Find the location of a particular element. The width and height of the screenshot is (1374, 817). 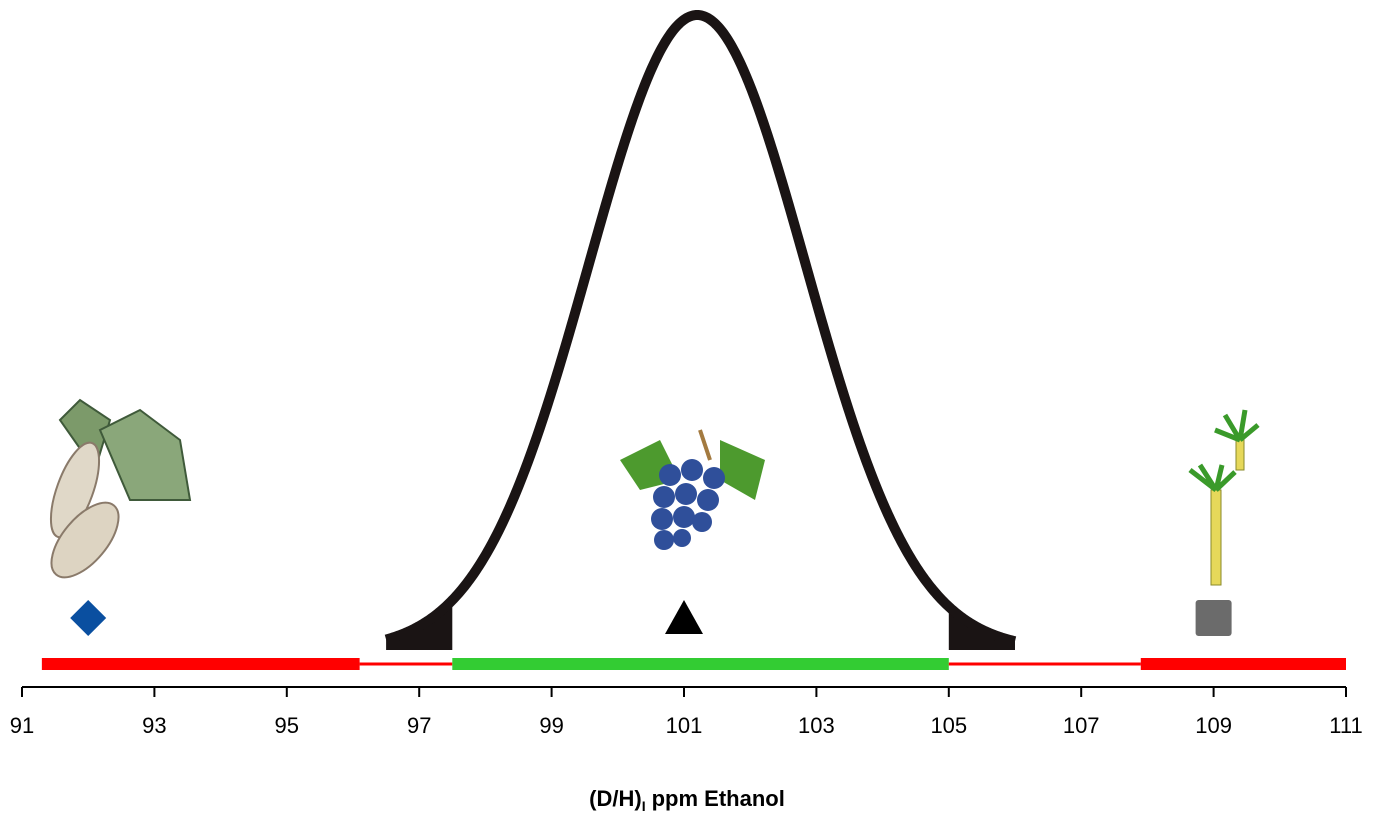

x-tick-label: 91 is located at coordinates (22, 725).